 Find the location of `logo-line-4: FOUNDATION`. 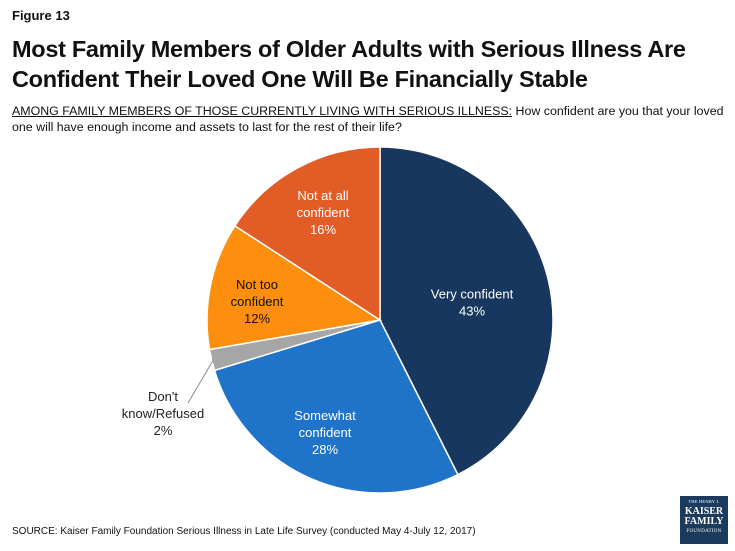

logo-line-4: FOUNDATION is located at coordinates (704, 531).